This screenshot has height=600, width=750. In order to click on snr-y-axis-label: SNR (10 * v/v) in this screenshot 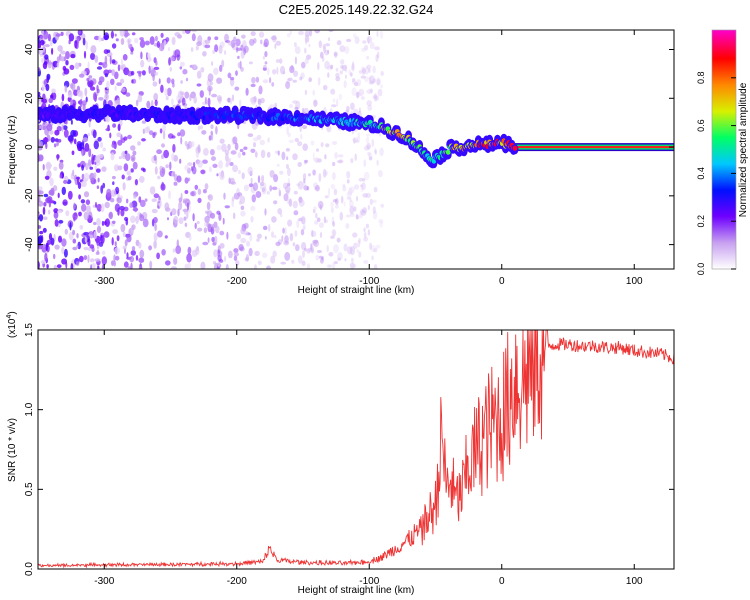, I will do `click(12, 450)`.